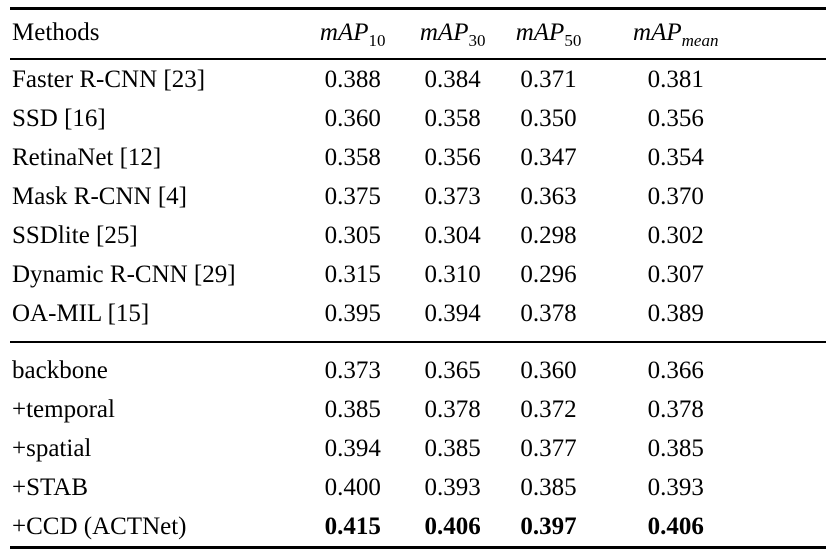 Image resolution: width=836 pixels, height=551 pixels. Describe the element at coordinates (548, 526) in the screenshot. I see `map-value-cell: 0.397` at that location.